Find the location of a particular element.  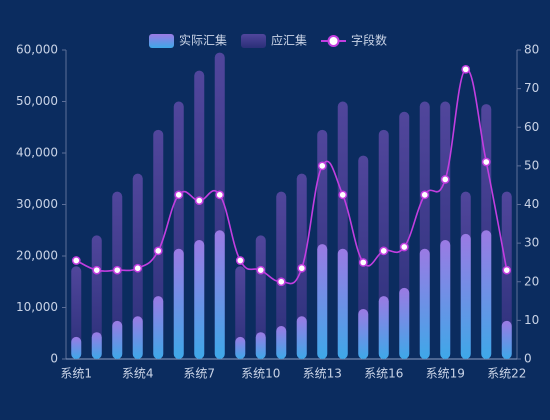

x-tick-label: 系统19 is located at coordinates (445, 374).